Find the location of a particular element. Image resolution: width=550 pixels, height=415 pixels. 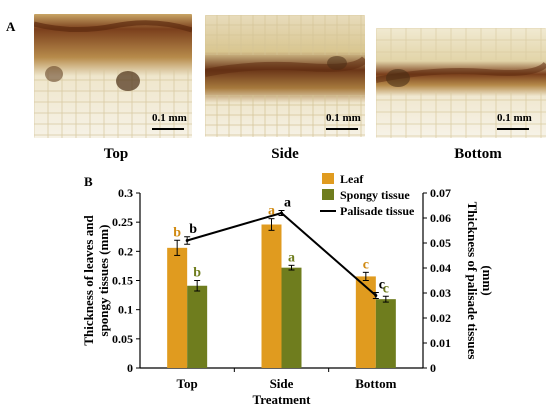

legend-label: Spongy tissue is located at coordinates (375, 195).